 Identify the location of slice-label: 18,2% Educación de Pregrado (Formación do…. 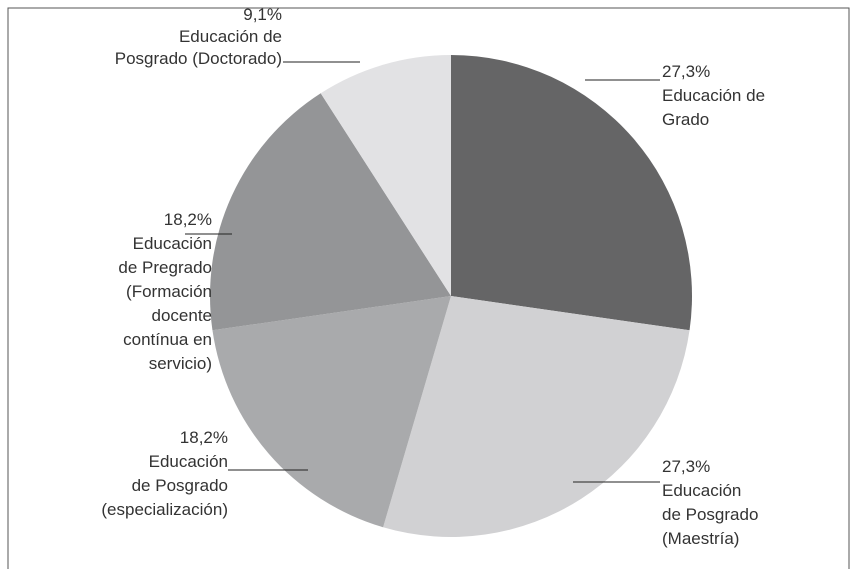
(165, 292).